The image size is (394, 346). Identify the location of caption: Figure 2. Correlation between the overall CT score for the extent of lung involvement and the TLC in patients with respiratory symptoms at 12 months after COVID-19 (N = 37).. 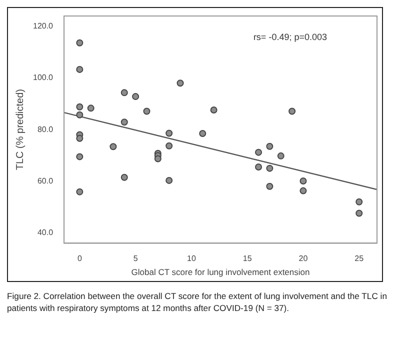
(197, 302).